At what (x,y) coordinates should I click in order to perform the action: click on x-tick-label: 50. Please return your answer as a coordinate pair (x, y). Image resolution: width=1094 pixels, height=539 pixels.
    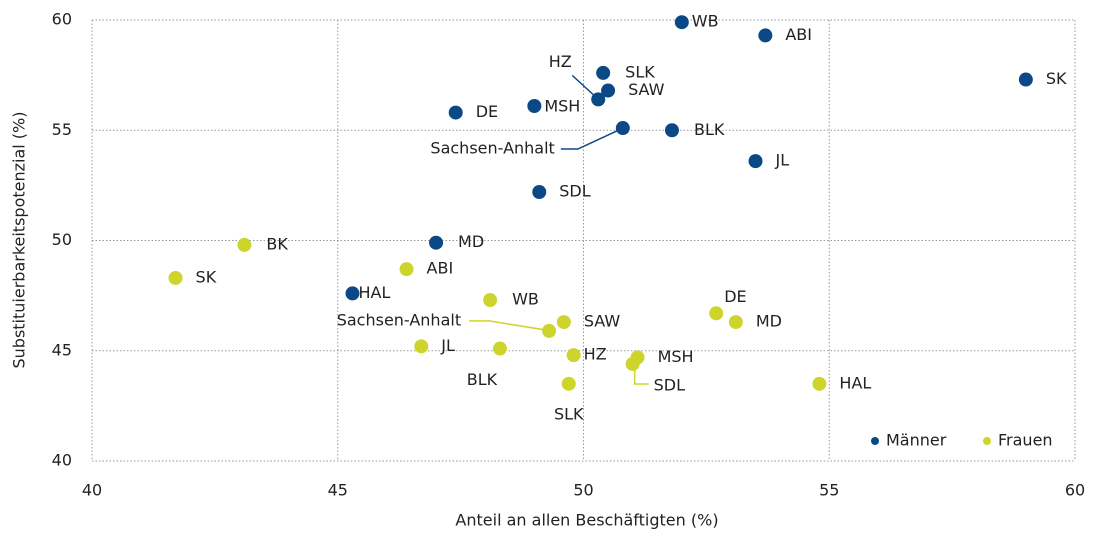
    Looking at the image, I should click on (583, 490).